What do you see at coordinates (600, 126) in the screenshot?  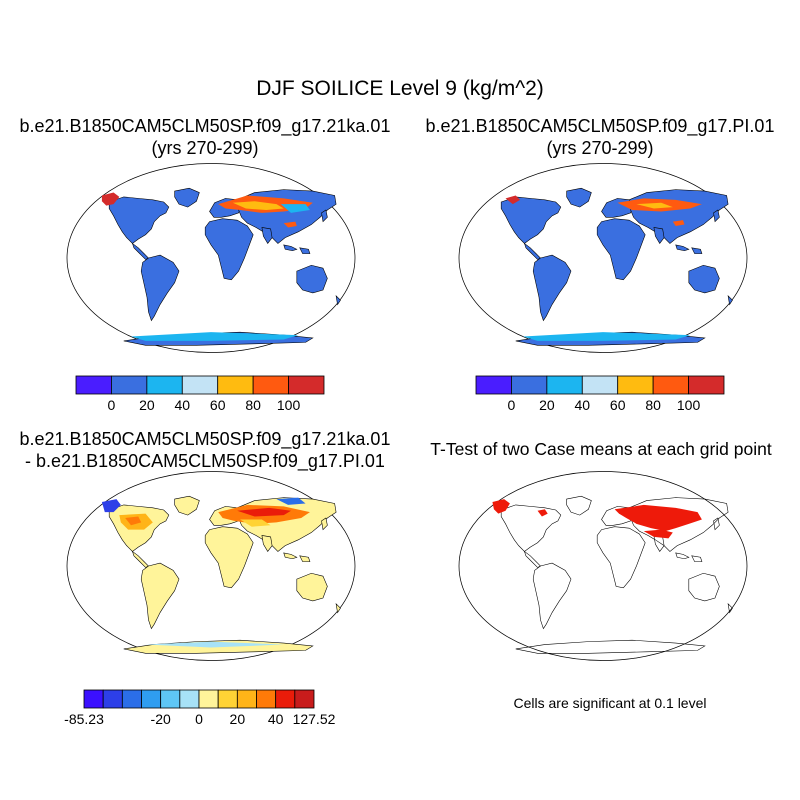 I see `panel-2-title-line1: b.e21.B1850CAM5CLM50SP.f09_g17.PI.01` at bounding box center [600, 126].